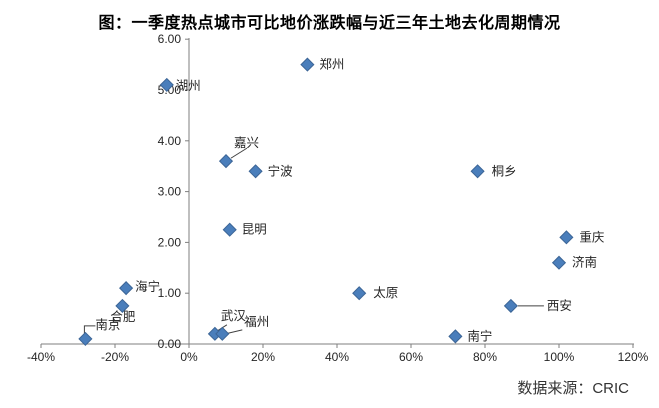 The width and height of the screenshot is (659, 408). What do you see at coordinates (584, 262) in the screenshot?
I see `data-point-label: 济南` at bounding box center [584, 262].